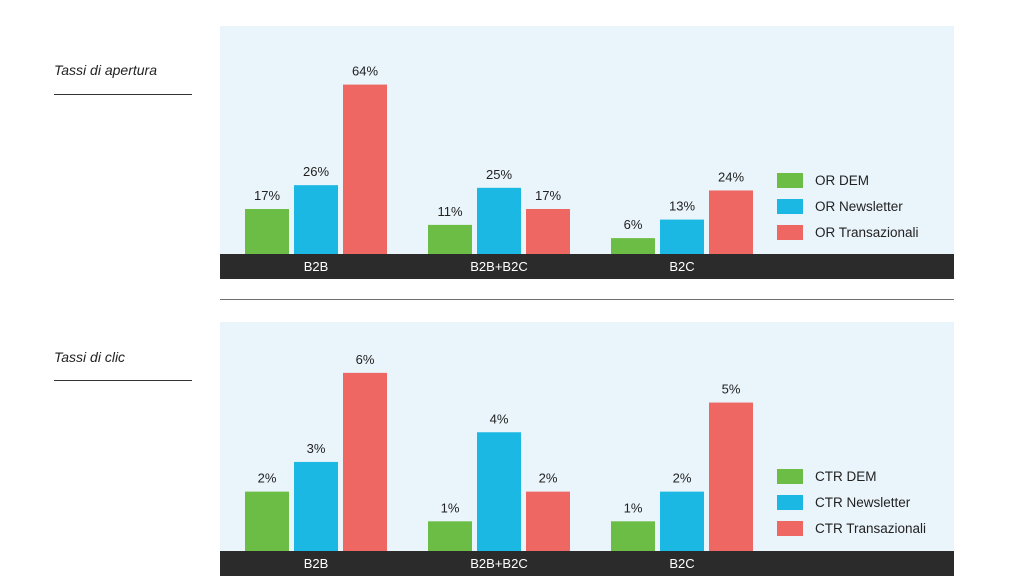  Describe the element at coordinates (548, 521) in the screenshot. I see `bar-ctr-transazionali-b2b-b2c` at that location.